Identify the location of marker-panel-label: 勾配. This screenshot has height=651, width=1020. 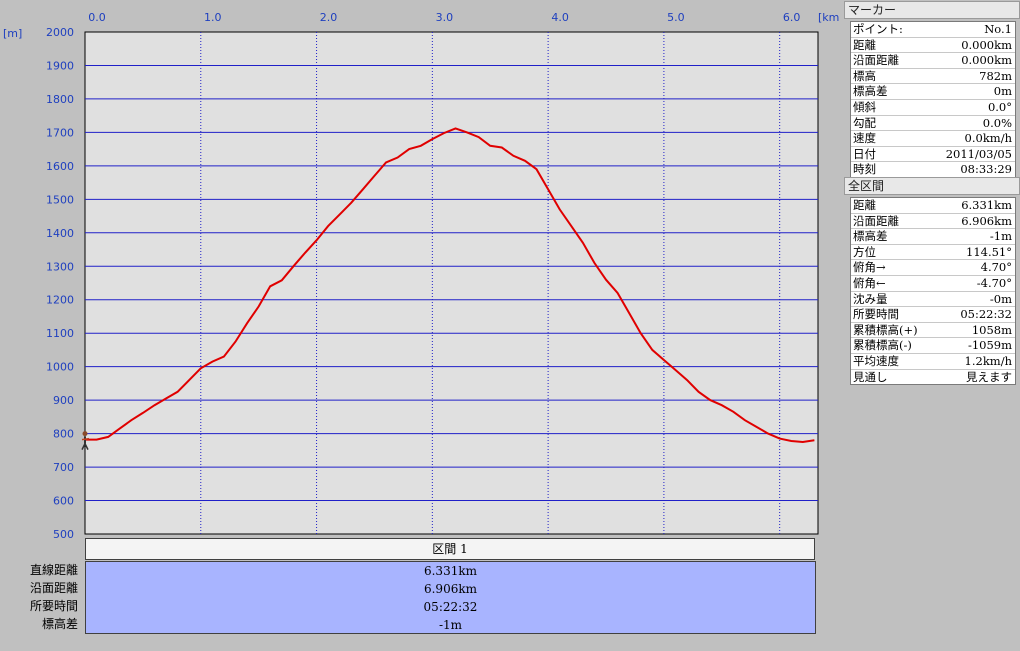
(864, 122).